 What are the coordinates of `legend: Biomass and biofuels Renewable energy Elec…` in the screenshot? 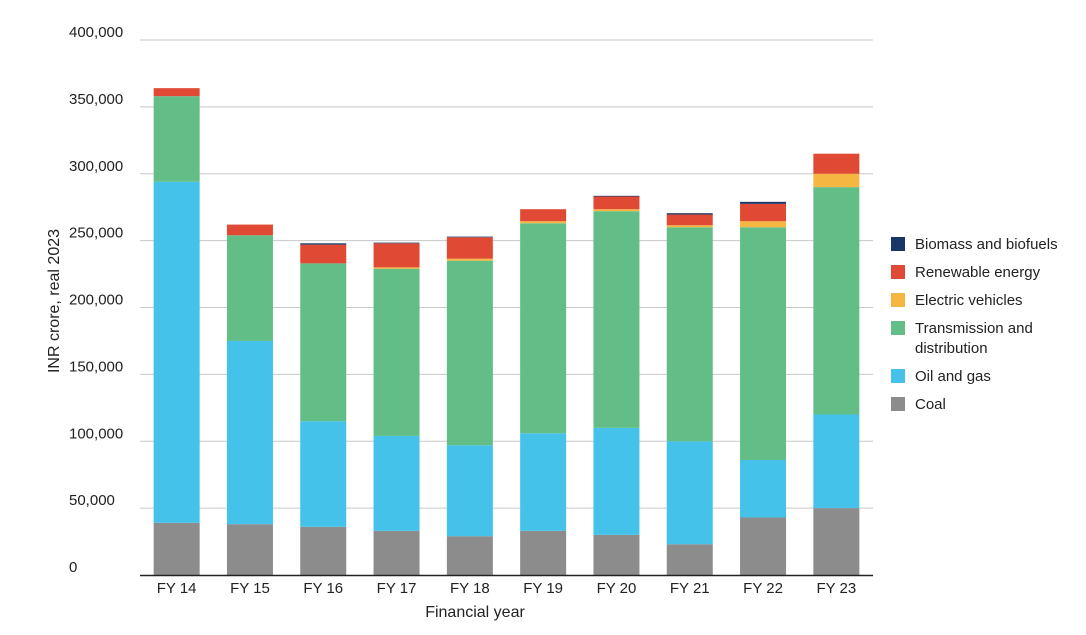 It's located at (974, 324).